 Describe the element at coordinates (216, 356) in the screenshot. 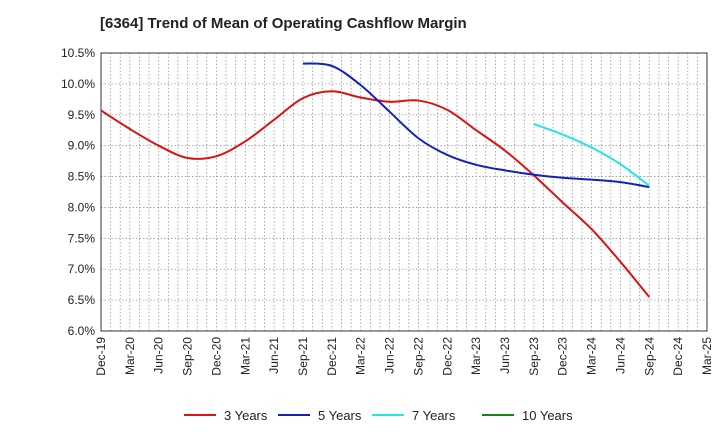

I see `x-tick-label: Dec-20` at that location.